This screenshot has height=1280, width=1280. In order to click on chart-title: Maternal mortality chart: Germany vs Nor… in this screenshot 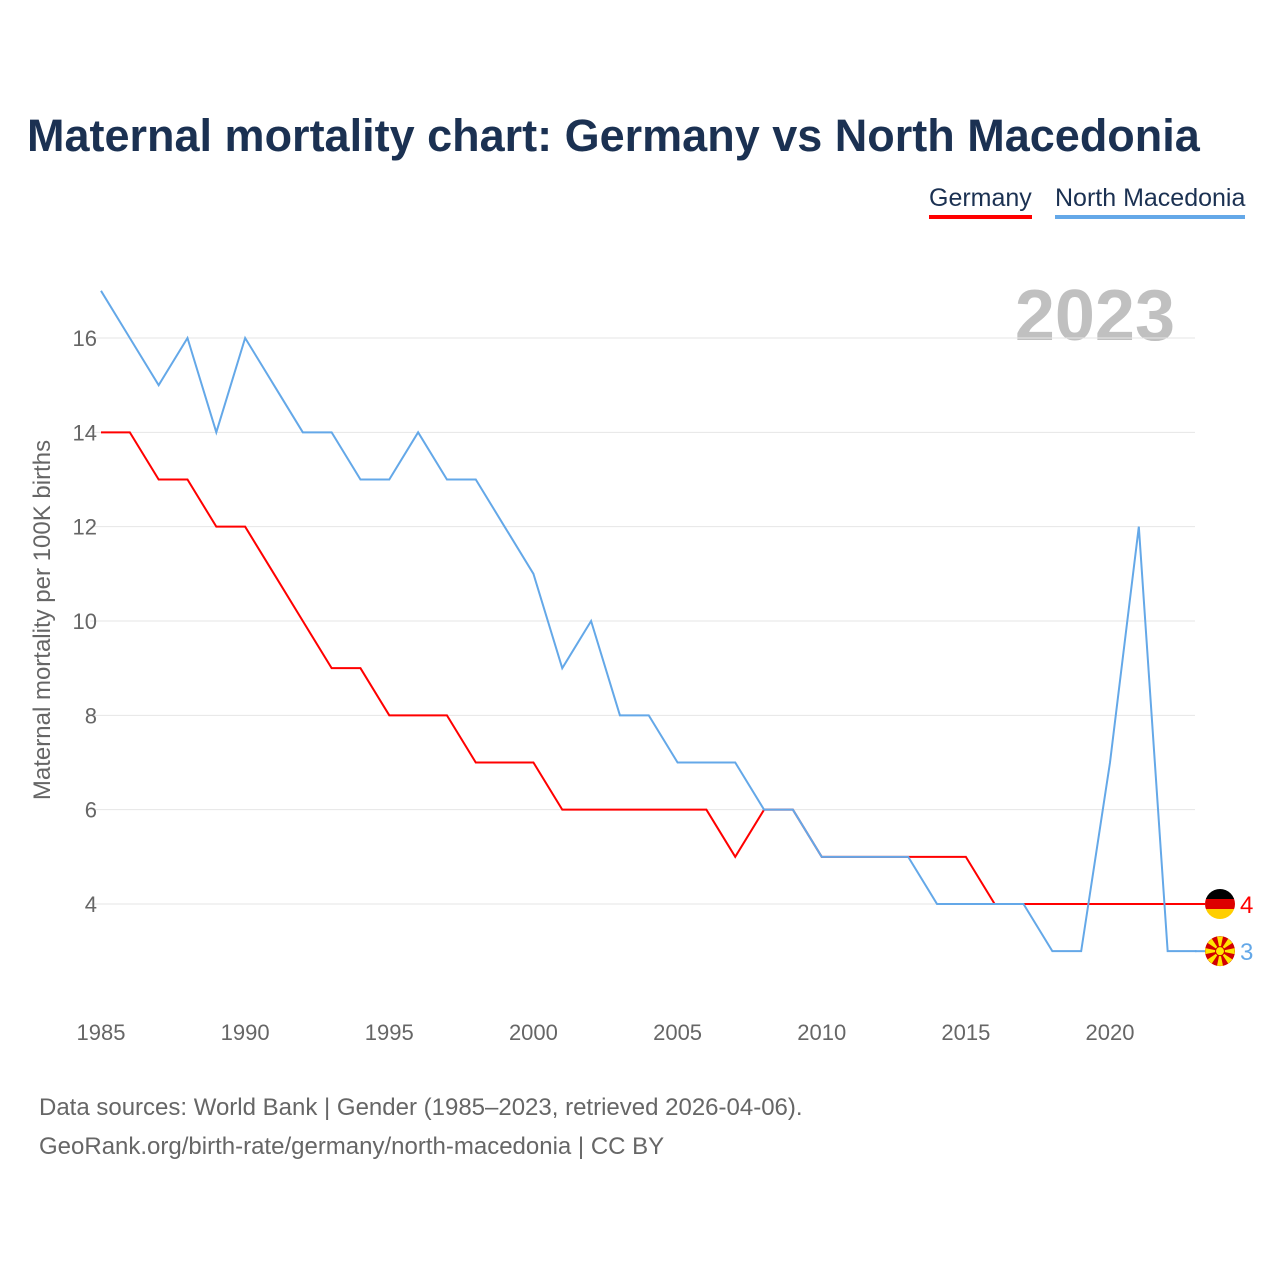, I will do `click(613, 135)`.